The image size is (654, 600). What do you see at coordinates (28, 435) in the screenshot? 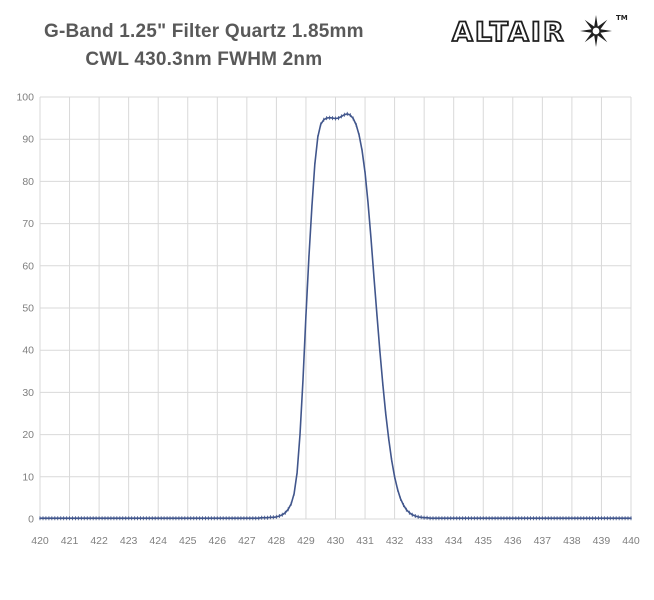
I see `y-tick-label: 20` at bounding box center [28, 435].